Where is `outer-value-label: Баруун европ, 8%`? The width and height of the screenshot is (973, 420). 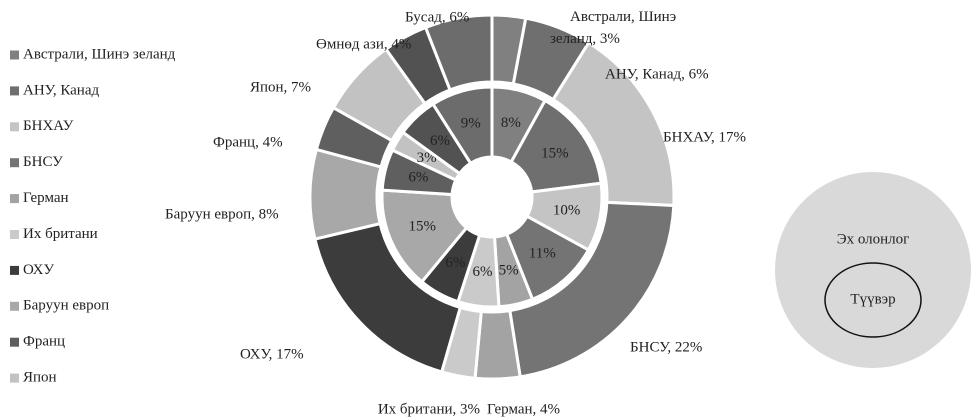
outer-value-label: Баруун европ, 8% is located at coordinates (222, 214).